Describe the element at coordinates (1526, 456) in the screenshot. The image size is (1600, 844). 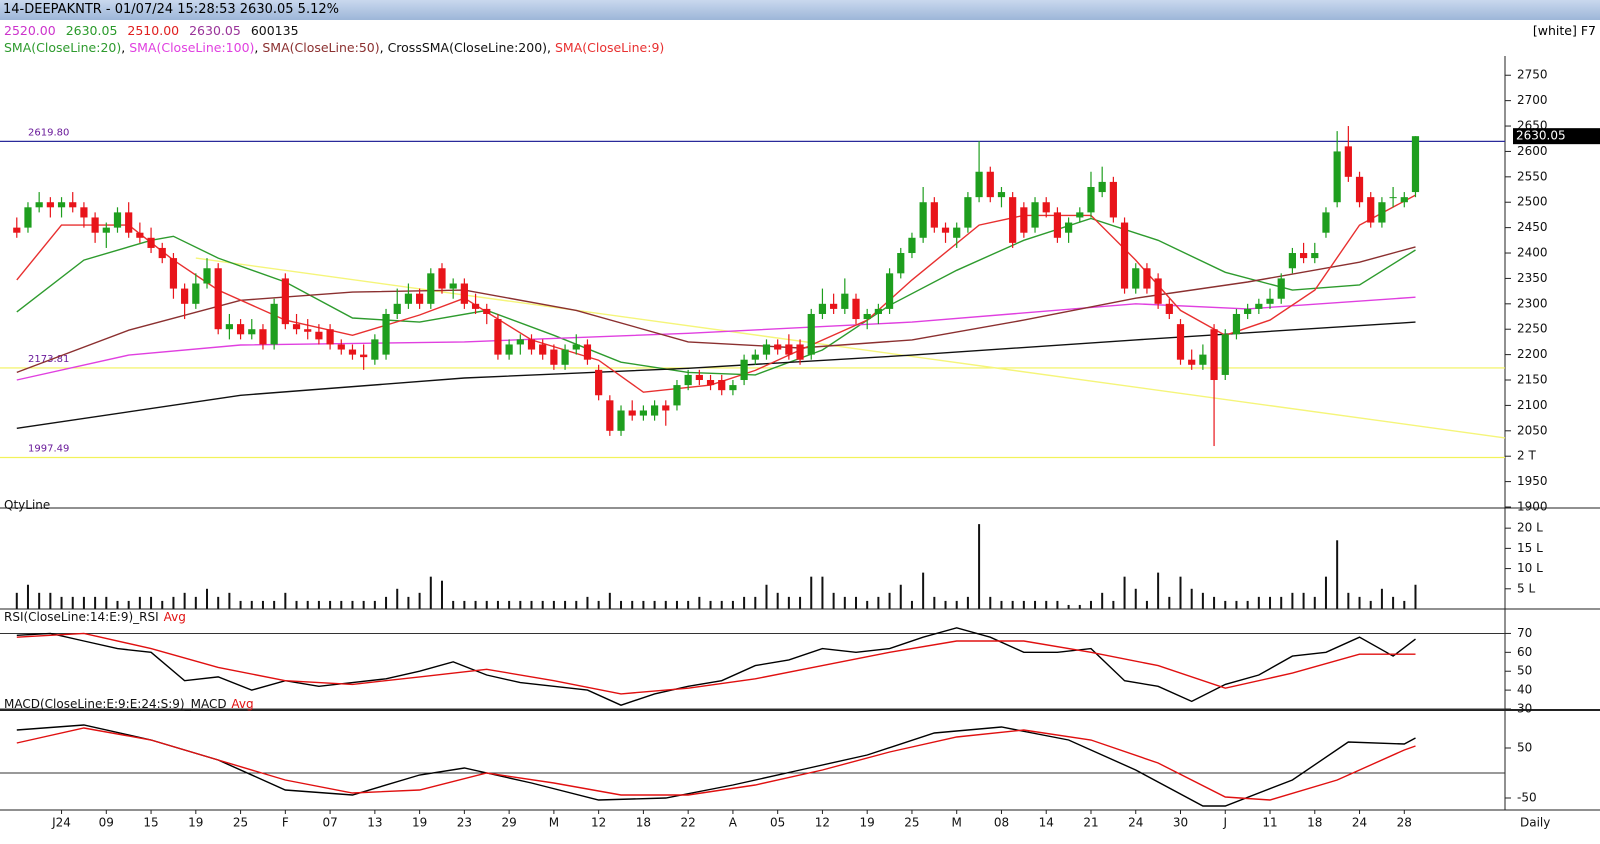
I see `y-tick-label: 2 T` at that location.